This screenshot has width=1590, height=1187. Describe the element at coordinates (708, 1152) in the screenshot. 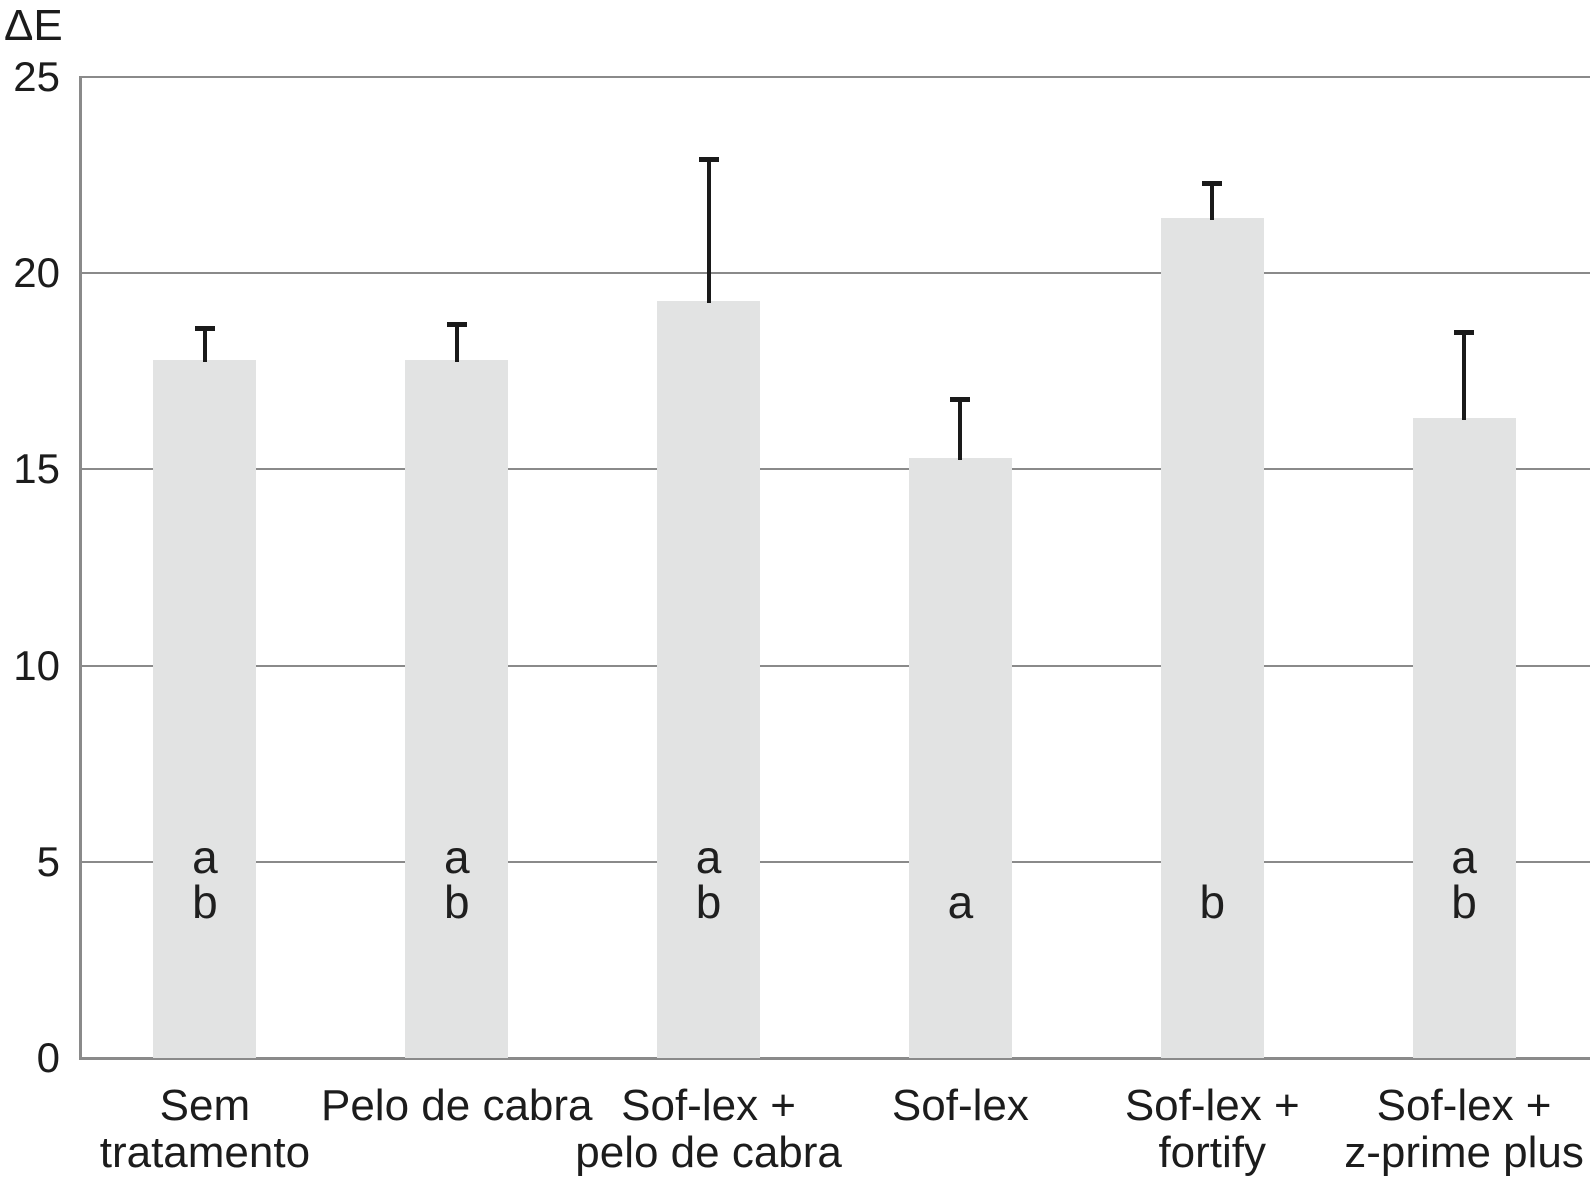

I see `x-category-label-line: pelo de cabra` at that location.